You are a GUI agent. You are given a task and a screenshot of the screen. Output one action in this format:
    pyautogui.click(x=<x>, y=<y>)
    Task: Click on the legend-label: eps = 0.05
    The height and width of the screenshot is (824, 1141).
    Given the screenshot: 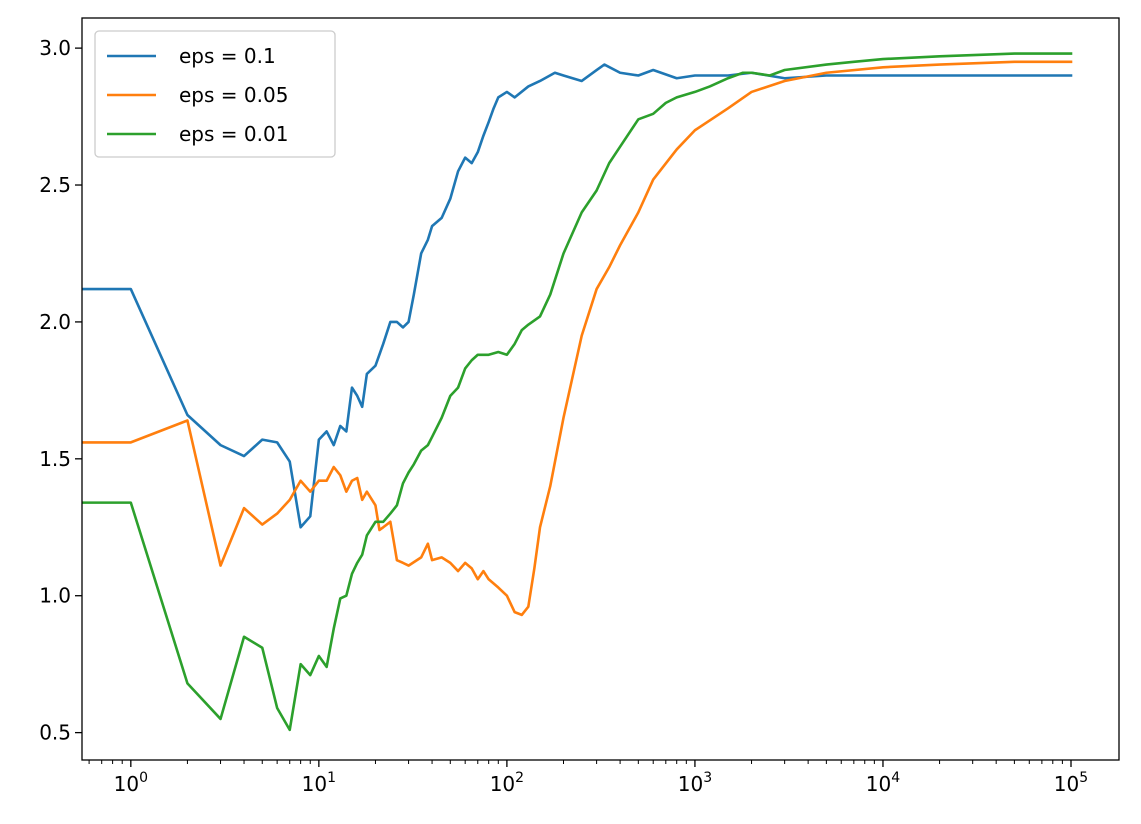 What is the action you would take?
    pyautogui.click(x=233, y=95)
    